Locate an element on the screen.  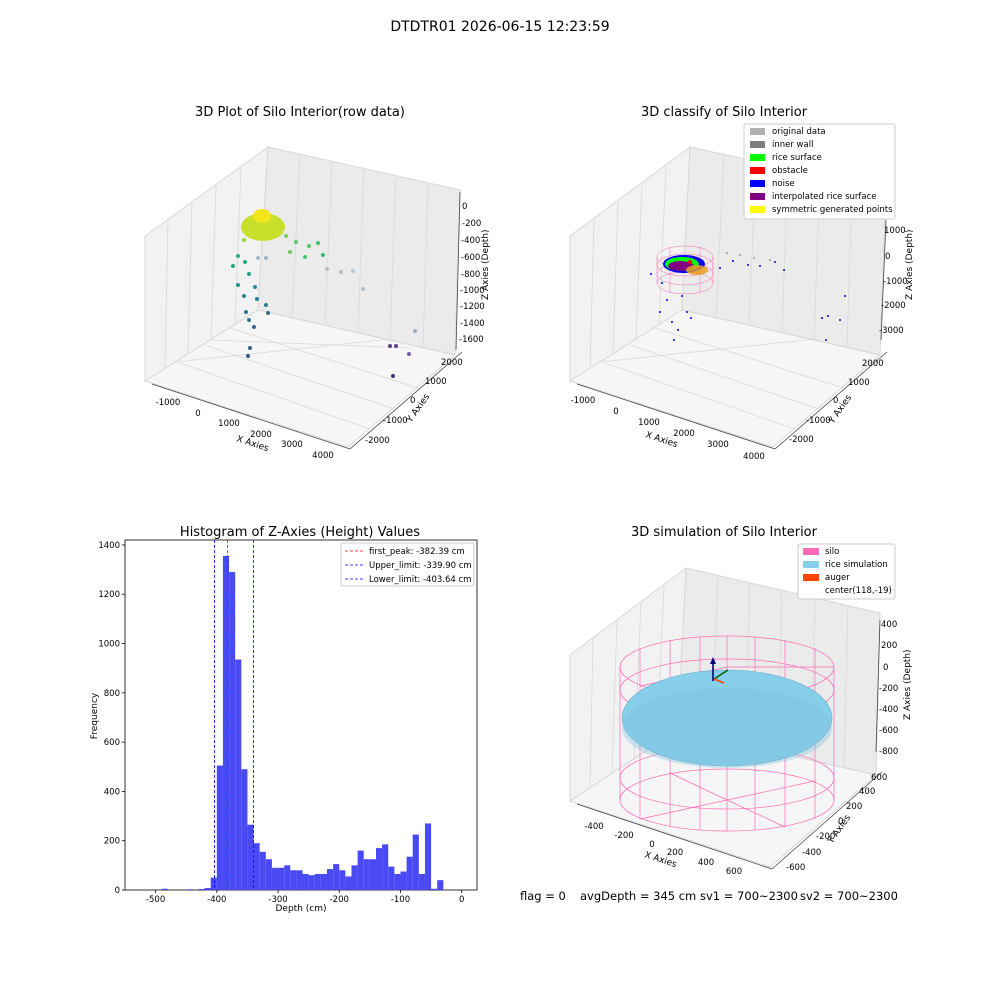
legend-swatch-auger is located at coordinates (811, 577).